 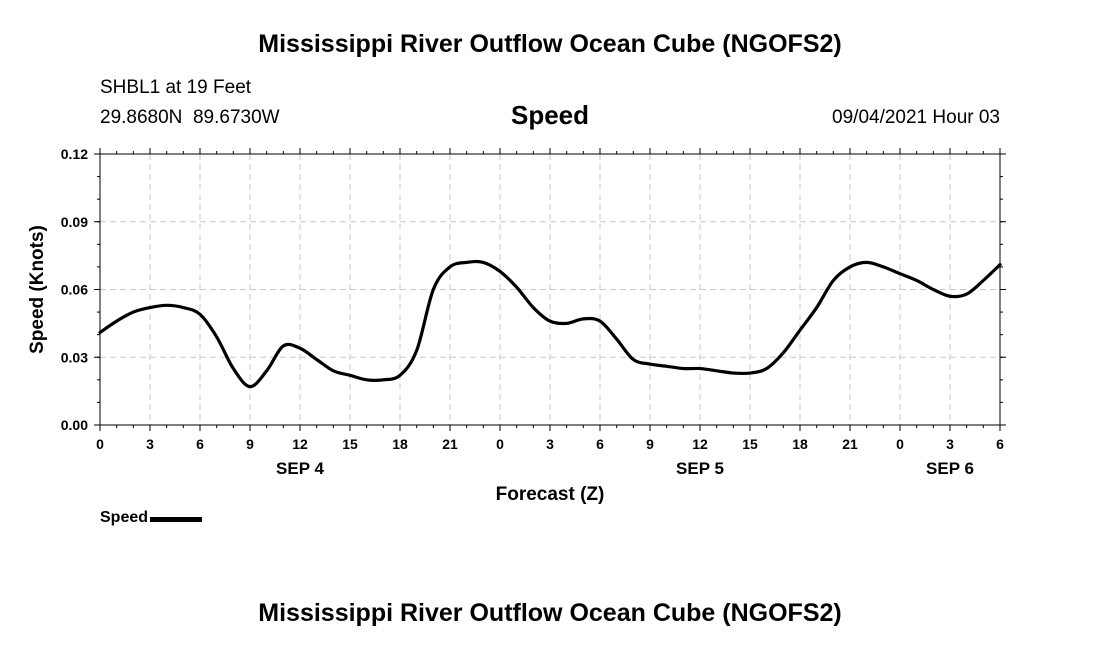 I want to click on y-tick-label: 0.03, so click(x=74, y=357).